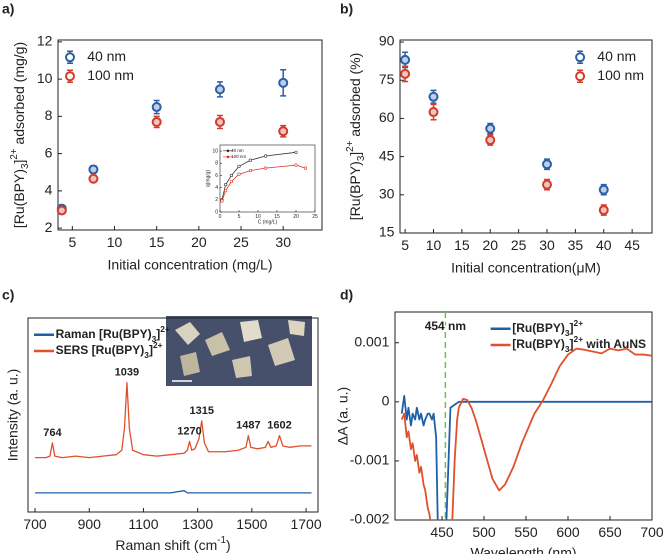  Describe the element at coordinates (190, 265) in the screenshot. I see `x-axis-label: Initial concentration (mg/L)` at that location.